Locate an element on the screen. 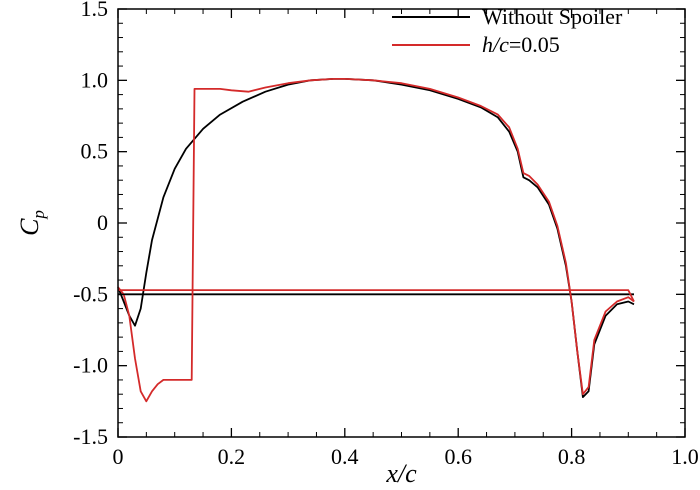  y-tick-label: 0 is located at coordinates (102, 222).